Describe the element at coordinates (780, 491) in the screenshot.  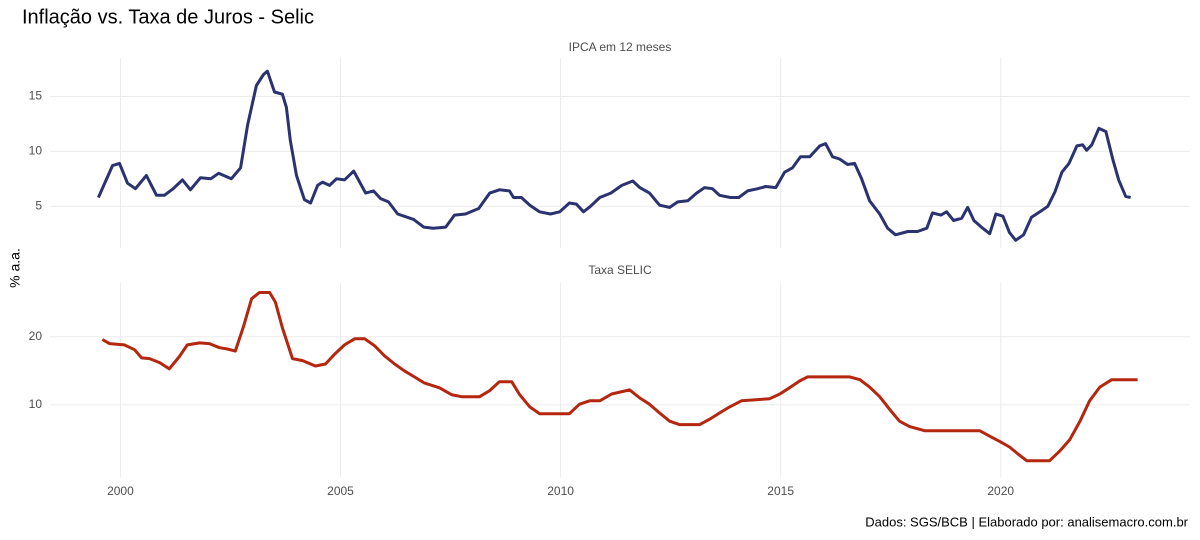
I see `x-tick-label: 2015` at that location.